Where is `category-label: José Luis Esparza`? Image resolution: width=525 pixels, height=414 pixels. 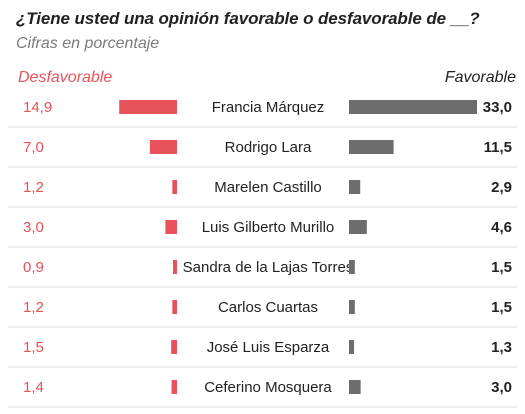
category-label: José Luis Esparza is located at coordinates (268, 347).